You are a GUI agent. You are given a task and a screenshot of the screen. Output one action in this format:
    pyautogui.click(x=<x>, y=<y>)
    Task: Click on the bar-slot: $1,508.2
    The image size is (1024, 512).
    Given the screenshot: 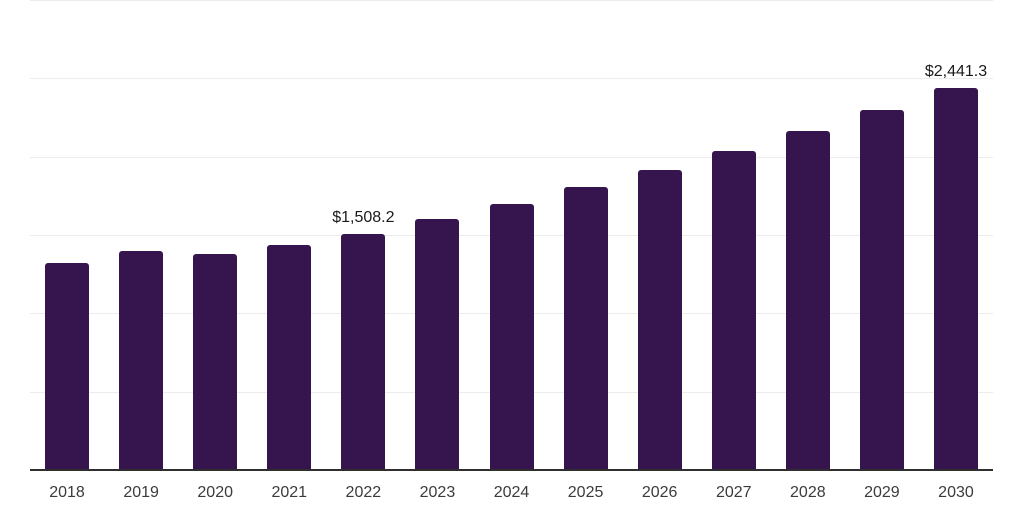 What is the action you would take?
    pyautogui.click(x=363, y=235)
    